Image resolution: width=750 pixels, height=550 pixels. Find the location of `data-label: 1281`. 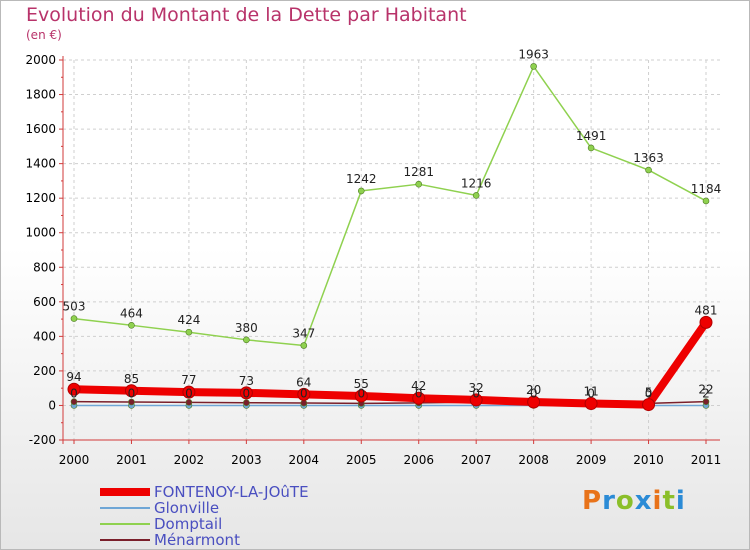

data-label: 1281 is located at coordinates (418, 172).